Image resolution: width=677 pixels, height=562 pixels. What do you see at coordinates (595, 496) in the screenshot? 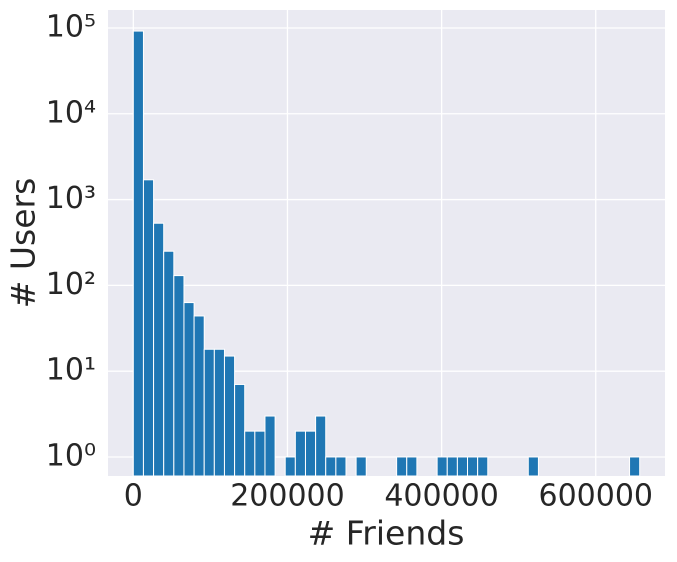
I see `x-tick-label: 600000` at bounding box center [595, 496].